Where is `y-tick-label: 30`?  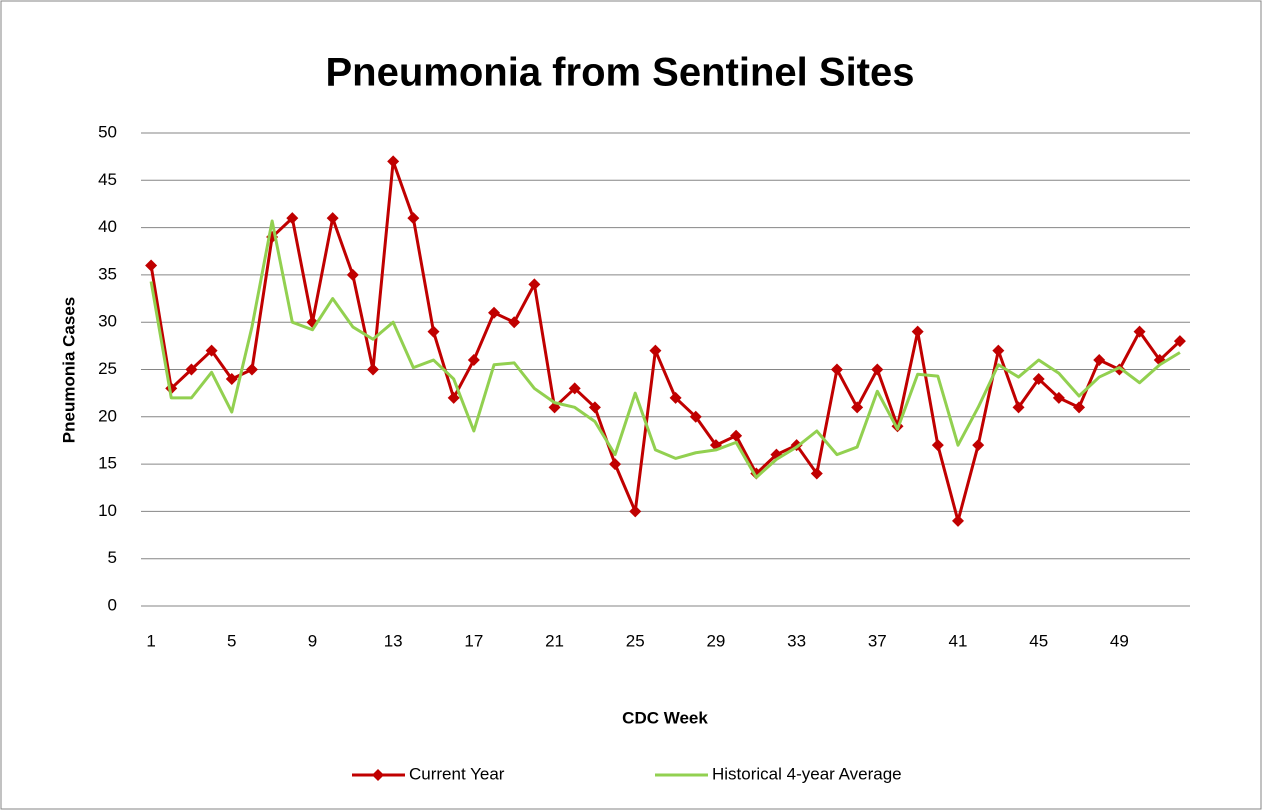
y-tick-label: 30 is located at coordinates (107, 321).